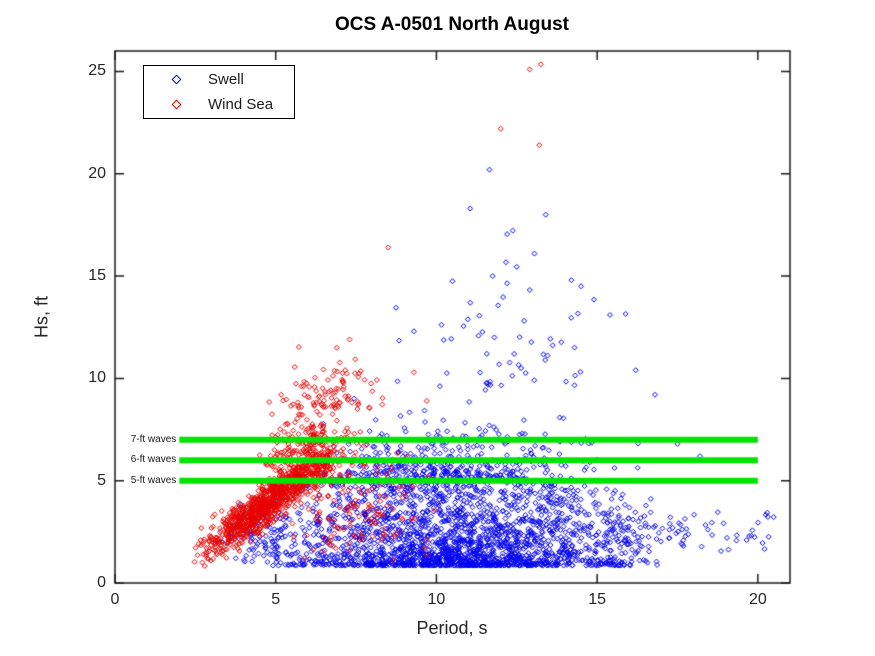 This screenshot has width=875, height=656. I want to click on legend-item-wind-sea: Wind Sea, so click(219, 104).